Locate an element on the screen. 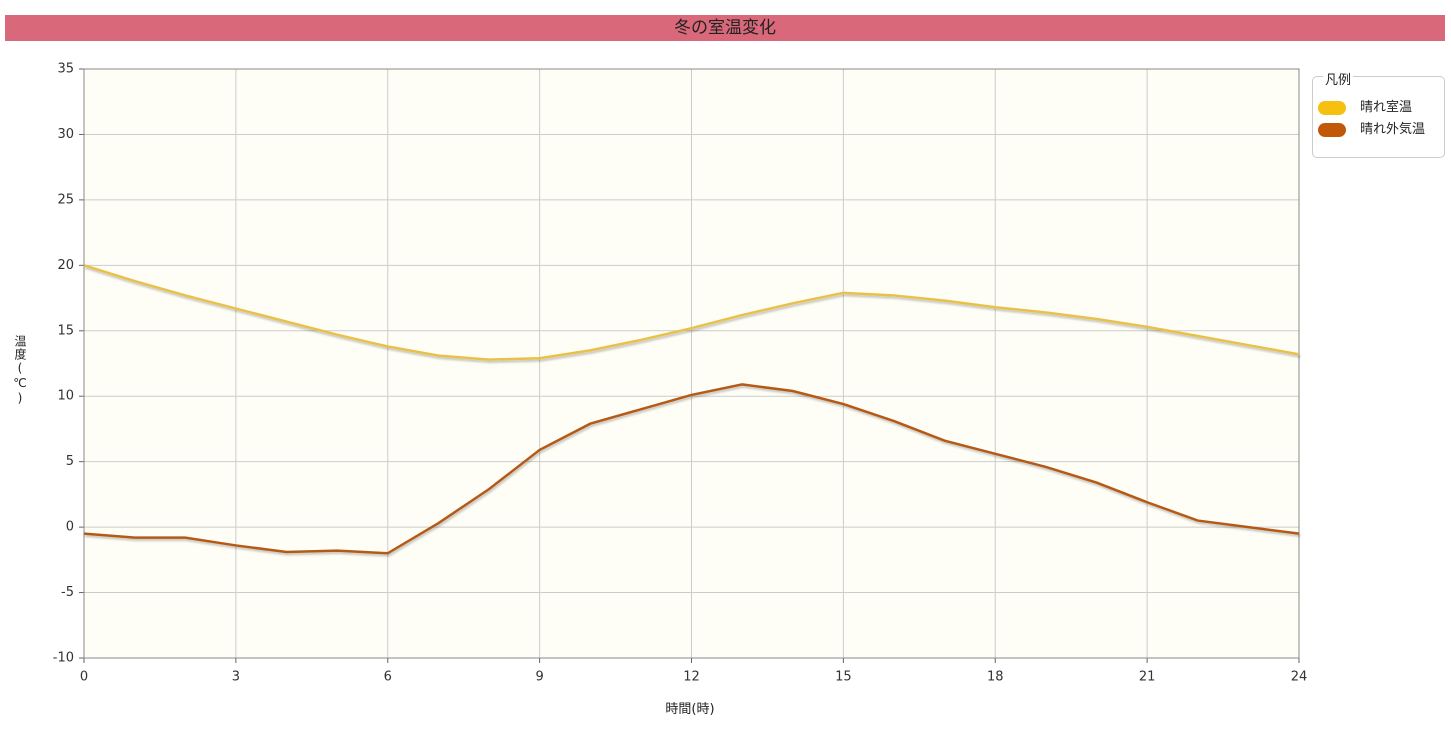 The width and height of the screenshot is (1451, 731). y-tick-label: 15 is located at coordinates (65, 330).